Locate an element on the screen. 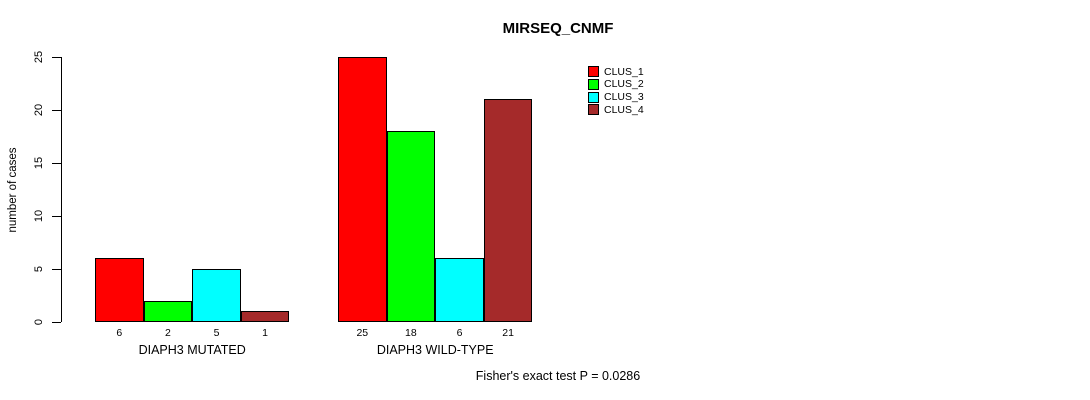 The image size is (1090, 400). bar-value-label: 25 is located at coordinates (362, 333).